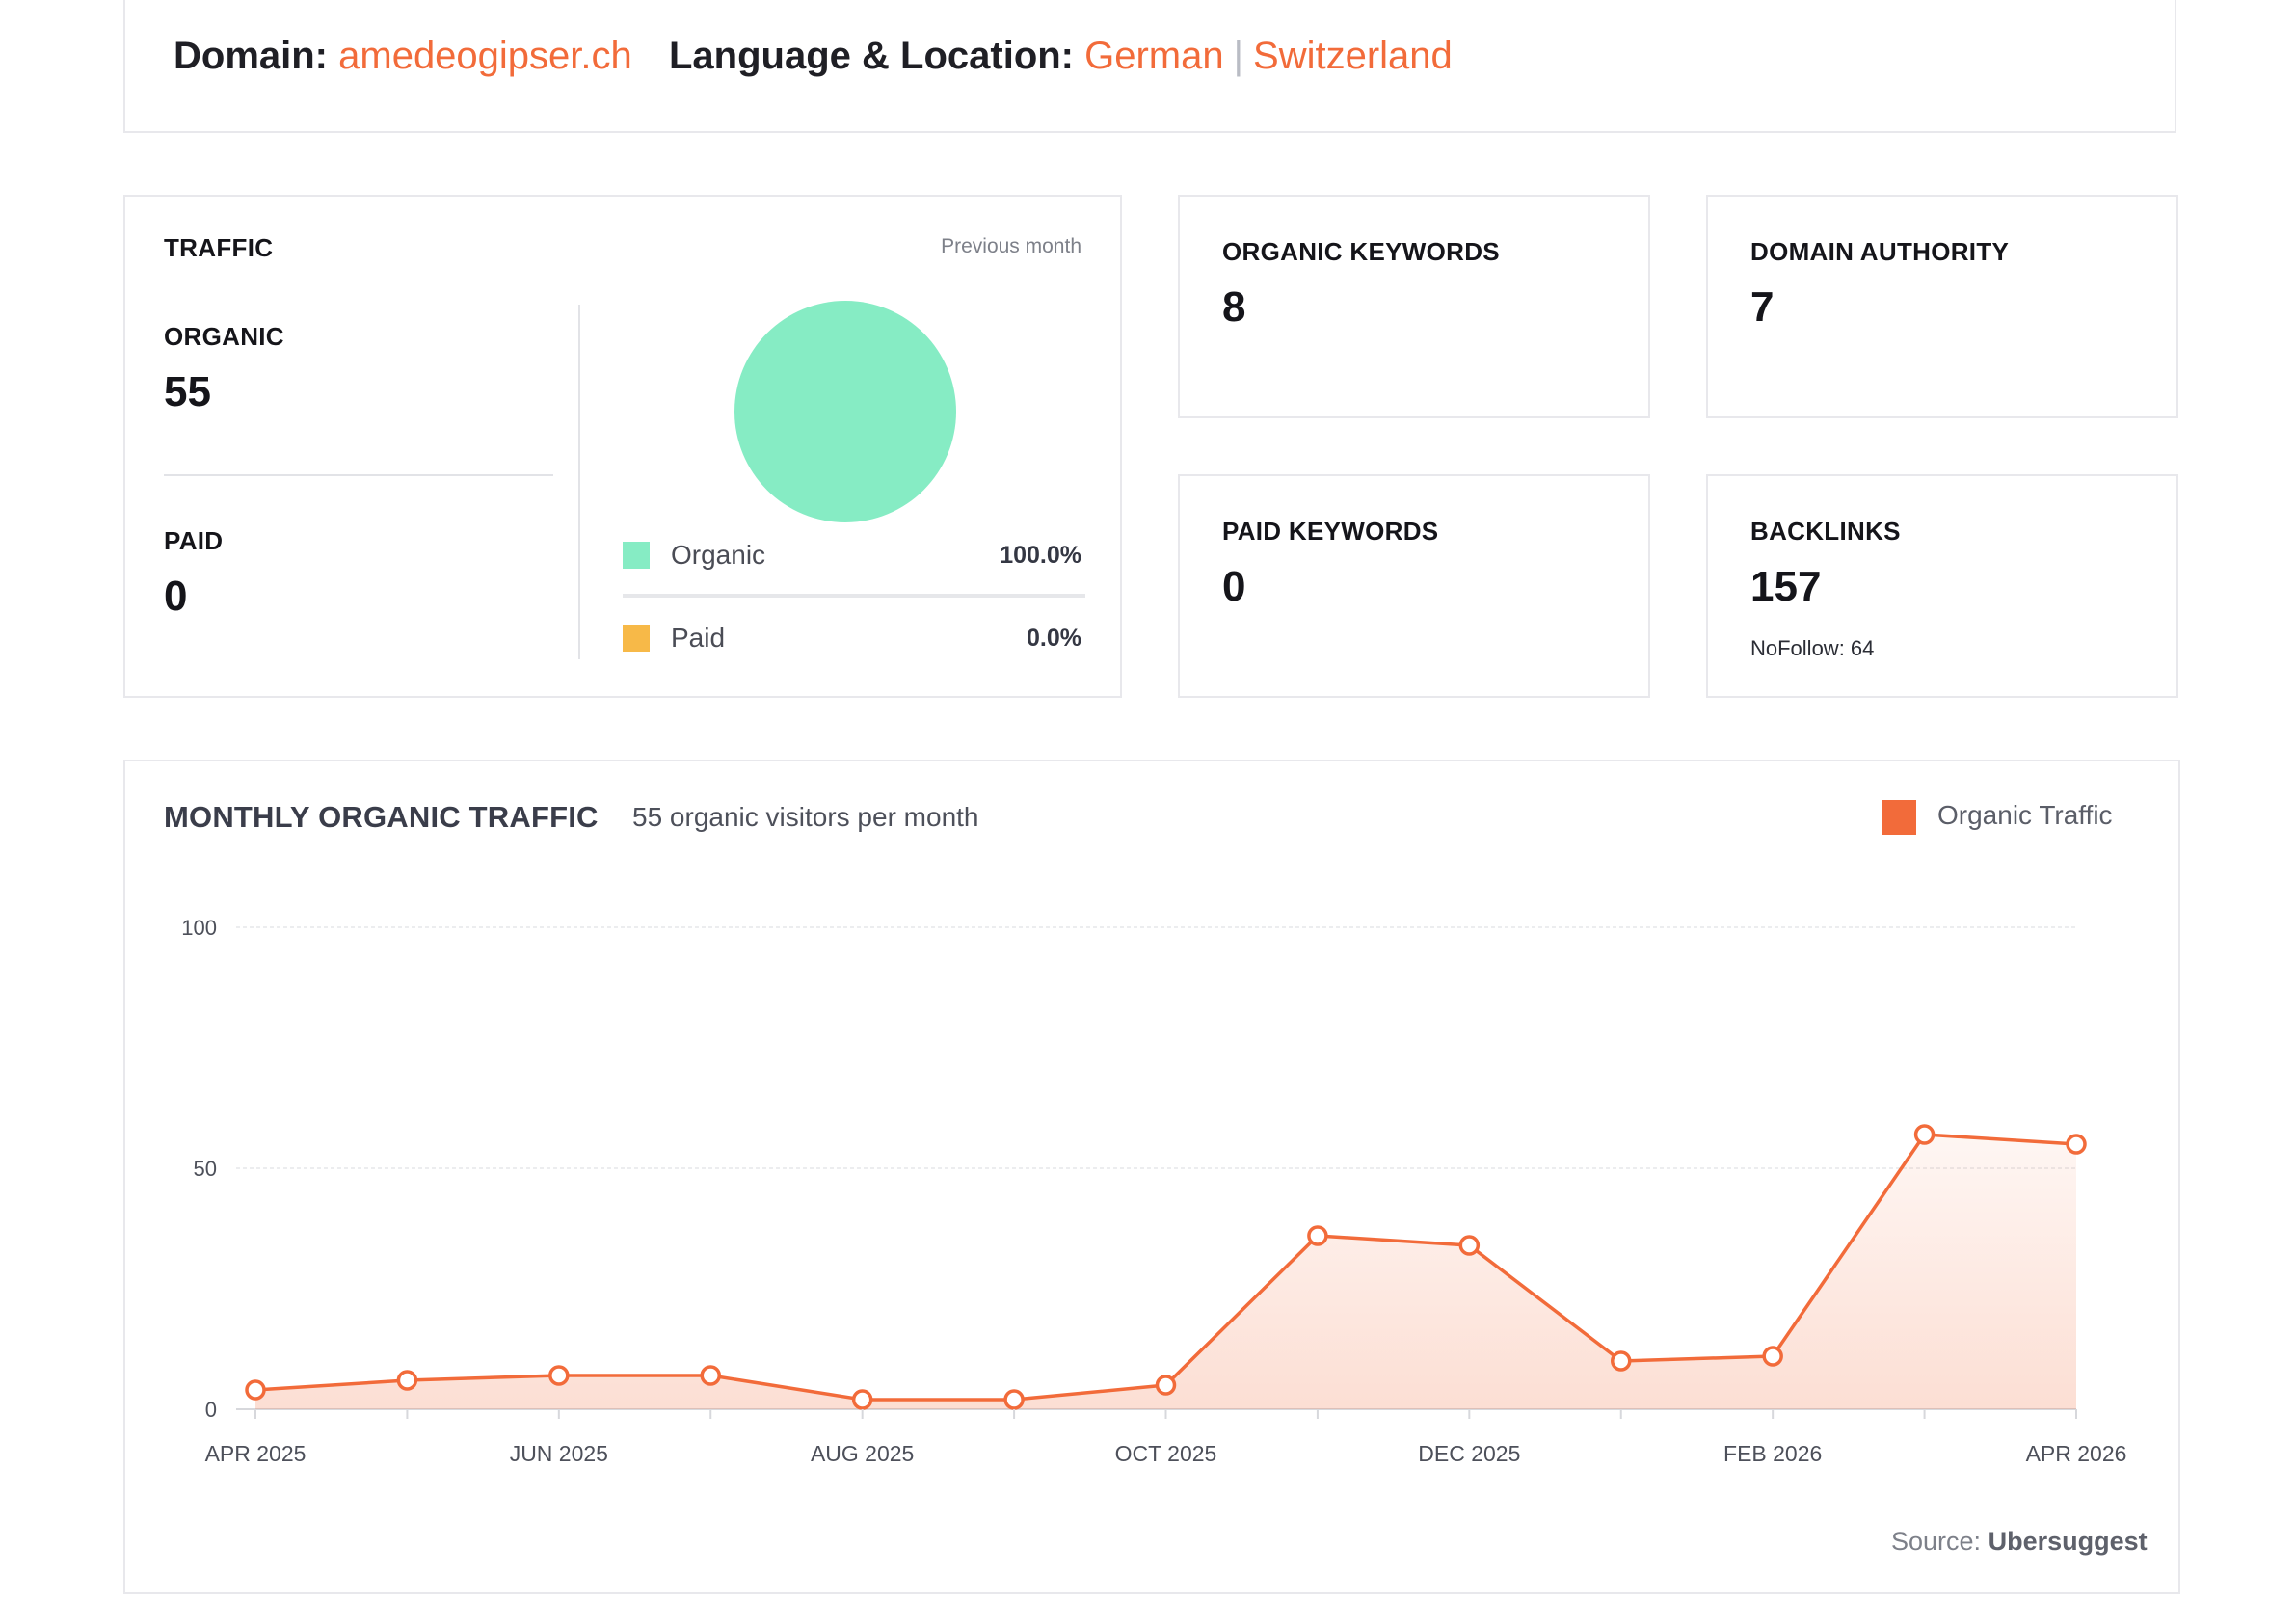 The height and width of the screenshot is (1602, 2296). What do you see at coordinates (862, 1399) in the screenshot?
I see `data-point-aug-2025` at bounding box center [862, 1399].